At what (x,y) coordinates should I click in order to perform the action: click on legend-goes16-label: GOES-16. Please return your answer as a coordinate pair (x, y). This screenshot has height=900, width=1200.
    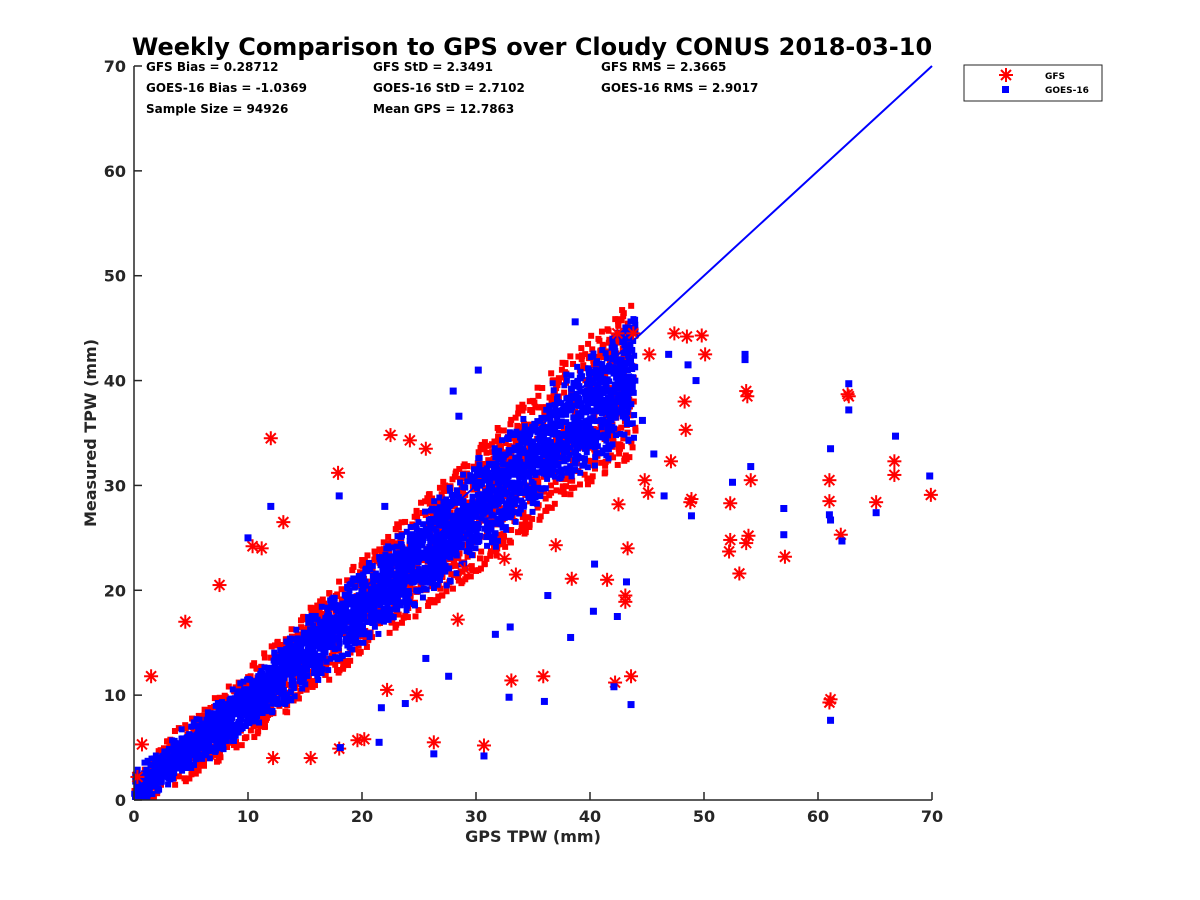
    Looking at the image, I should click on (1067, 91).